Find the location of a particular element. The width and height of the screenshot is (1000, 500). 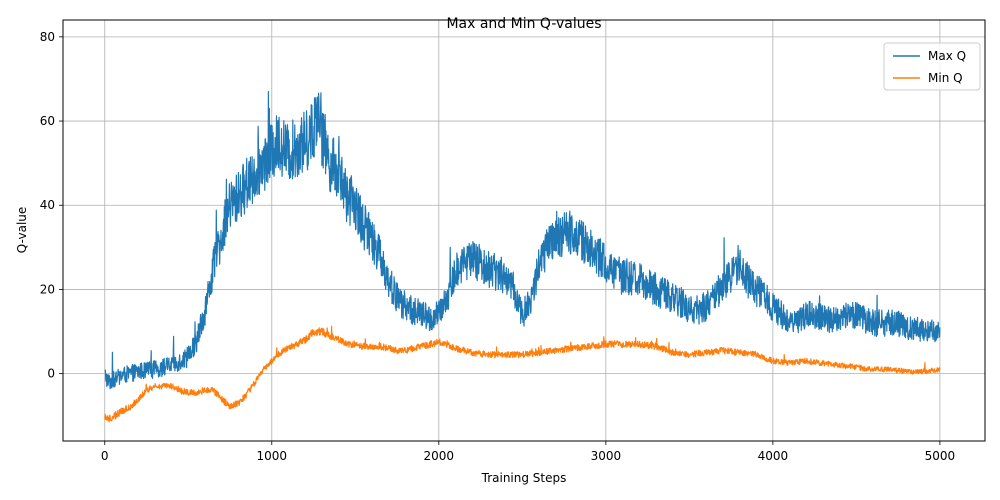

x-tick-label: 2000 is located at coordinates (439, 456).